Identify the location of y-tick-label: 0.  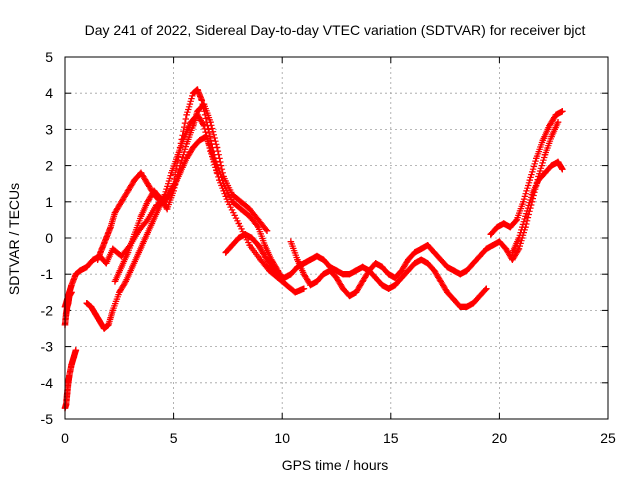
(49, 238).